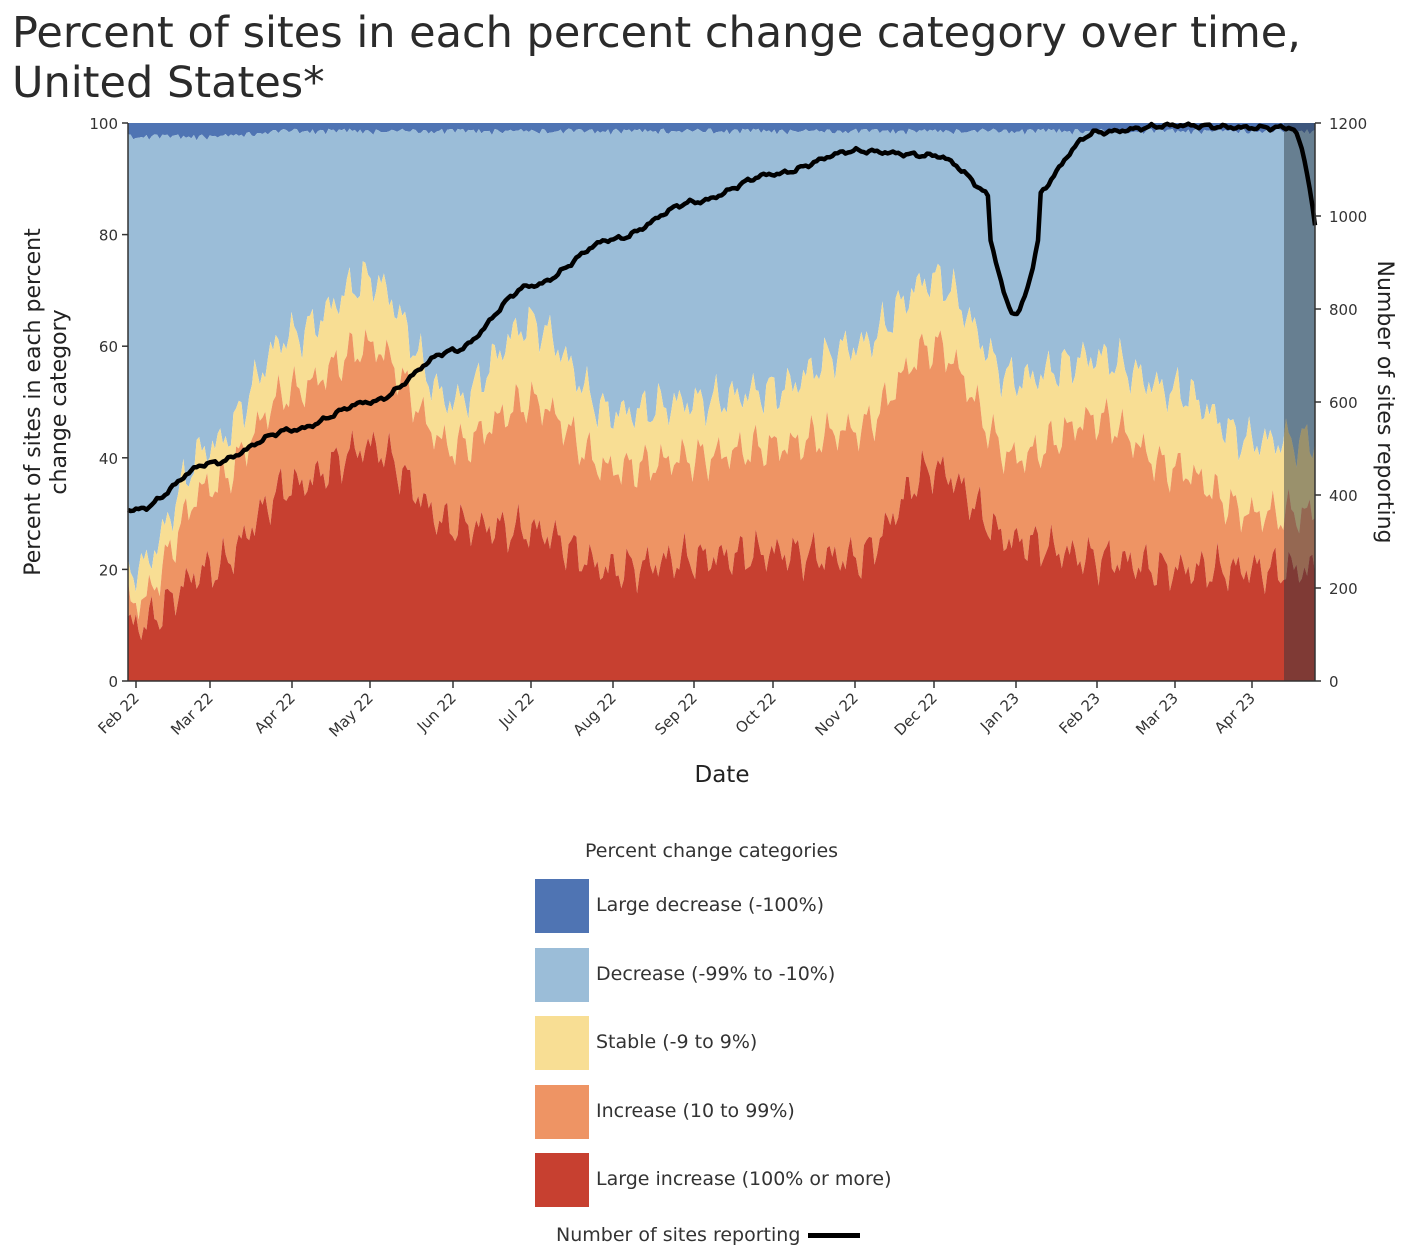  What do you see at coordinates (275, 713) in the screenshot?
I see `x-tick-label: Apr 22` at bounding box center [275, 713].